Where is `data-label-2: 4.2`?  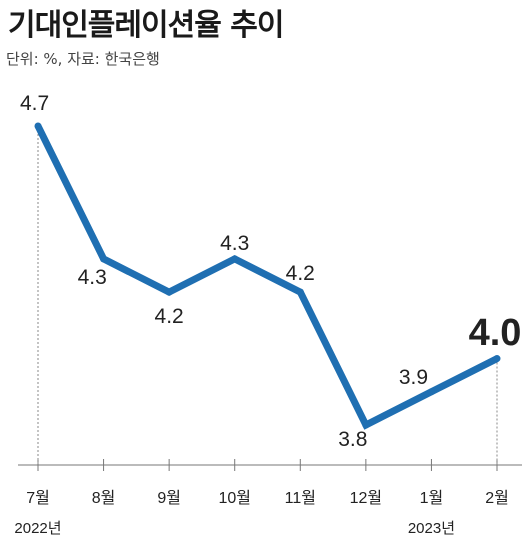 data-label-2: 4.2 is located at coordinates (169, 316).